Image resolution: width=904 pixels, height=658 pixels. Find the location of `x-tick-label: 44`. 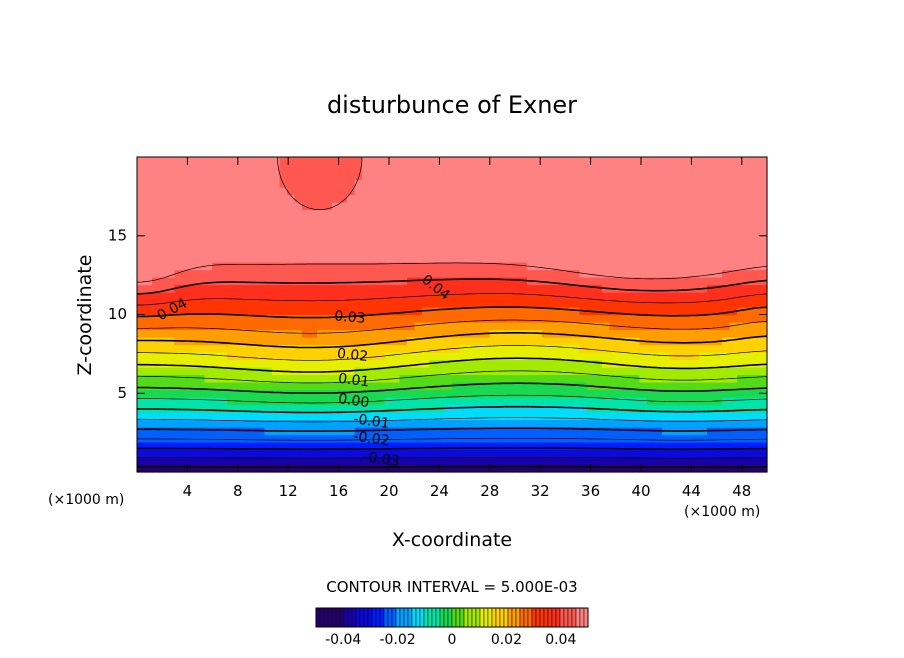

x-tick-label: 44 is located at coordinates (691, 491).